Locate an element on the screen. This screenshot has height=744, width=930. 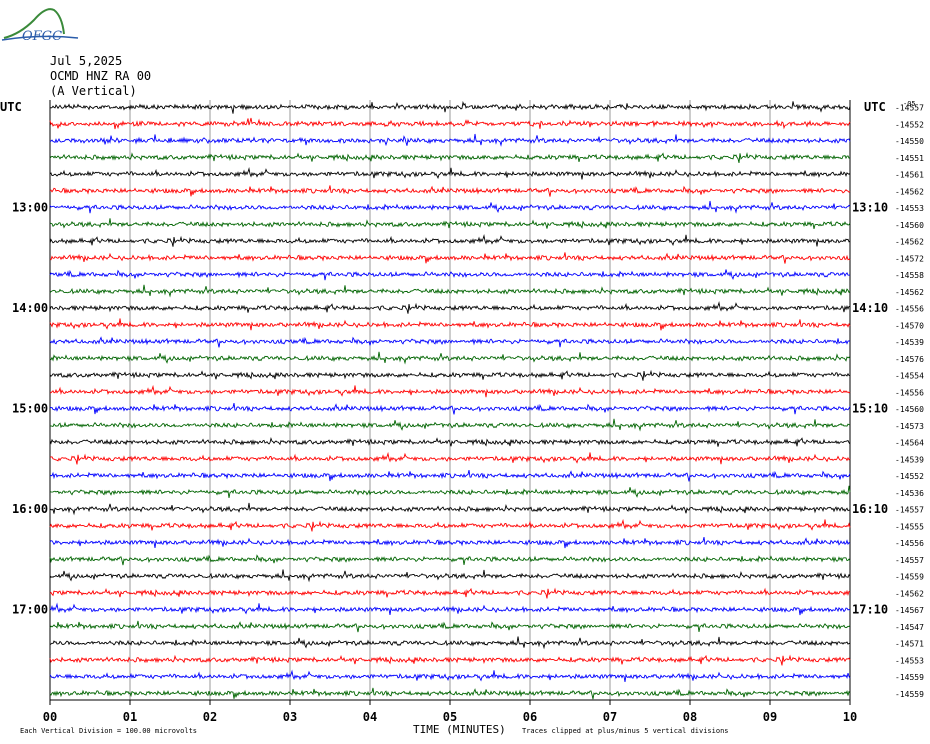
right-hour-label: 17:10 is located at coordinates (870, 610).